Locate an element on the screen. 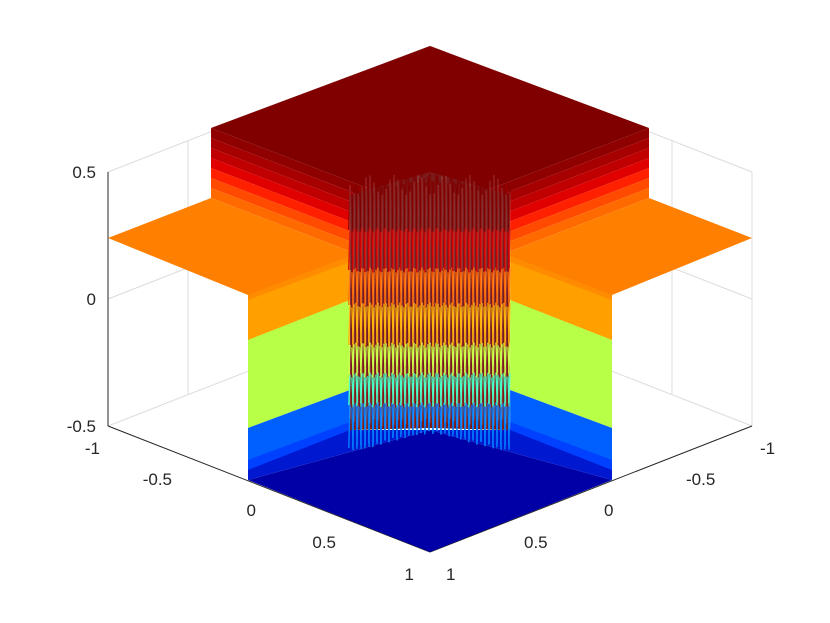  surface-bottom-right-edge is located at coordinates (521, 455).